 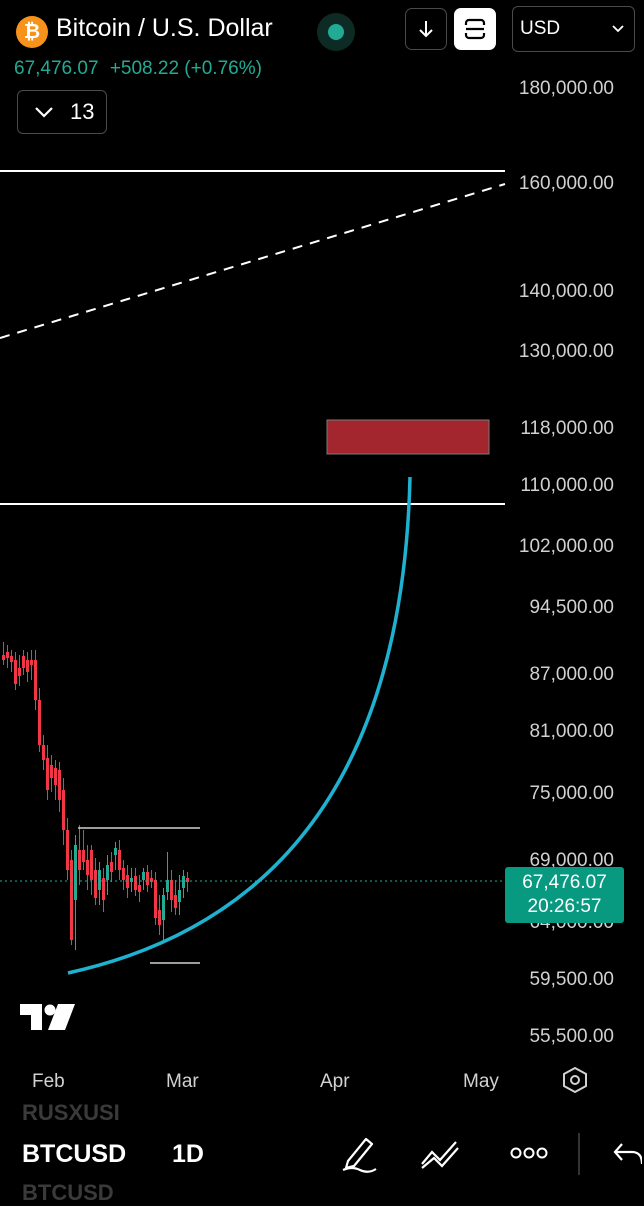 What do you see at coordinates (575, 1080) in the screenshot?
I see `settings-hex-icon` at bounding box center [575, 1080].